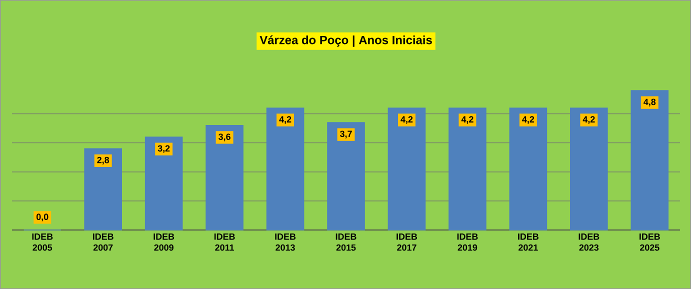  Describe the element at coordinates (346, 242) in the screenshot. I see `x-tick-label: IDEB 2015` at that location.